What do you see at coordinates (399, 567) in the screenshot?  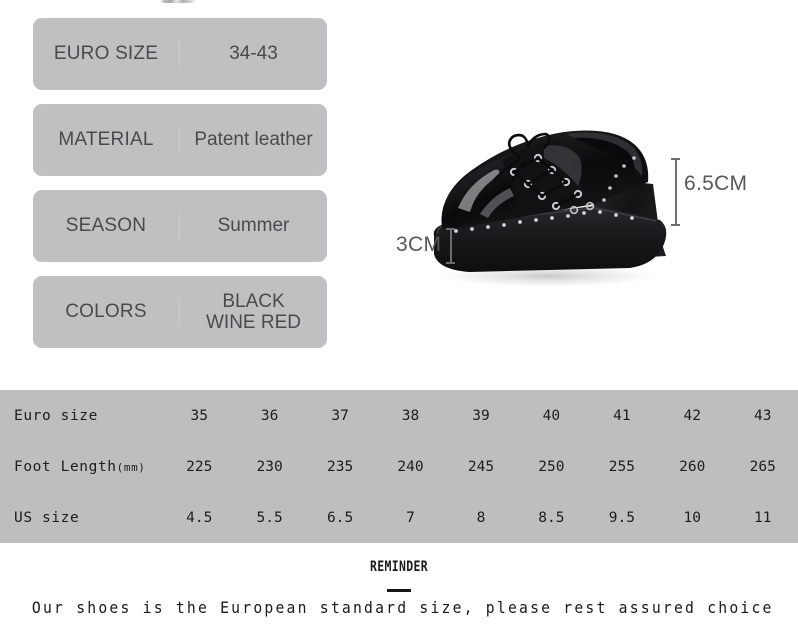 I see `reminder-title: REMINDER` at bounding box center [399, 567].